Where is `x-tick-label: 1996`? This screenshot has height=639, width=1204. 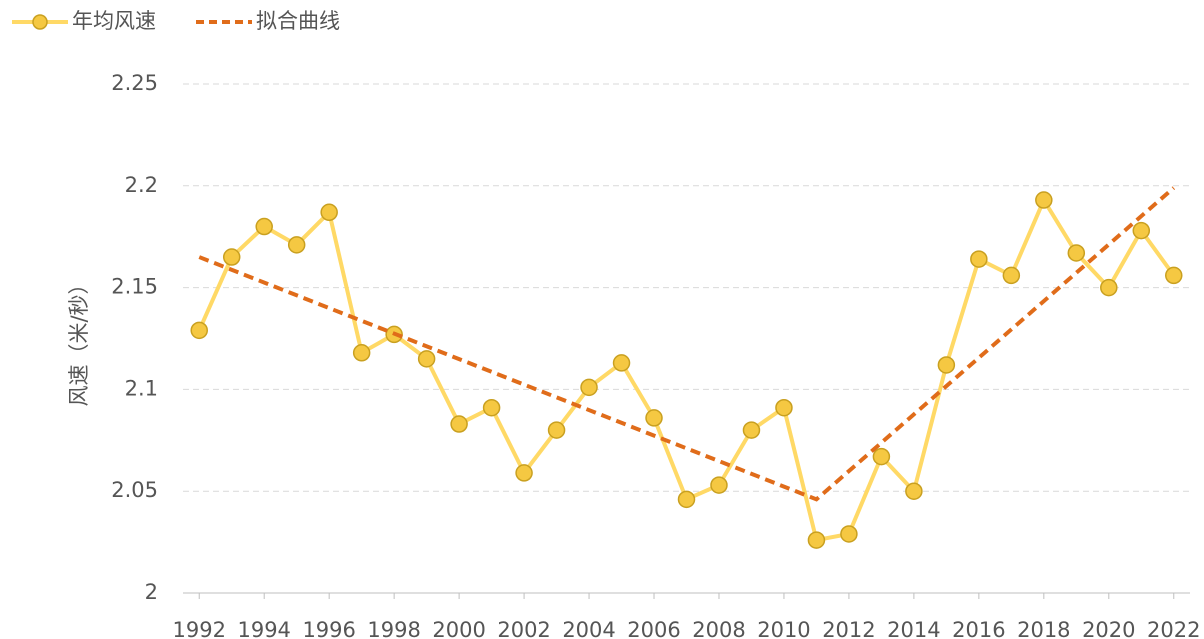 x-tick-label: 1996 is located at coordinates (328, 628).